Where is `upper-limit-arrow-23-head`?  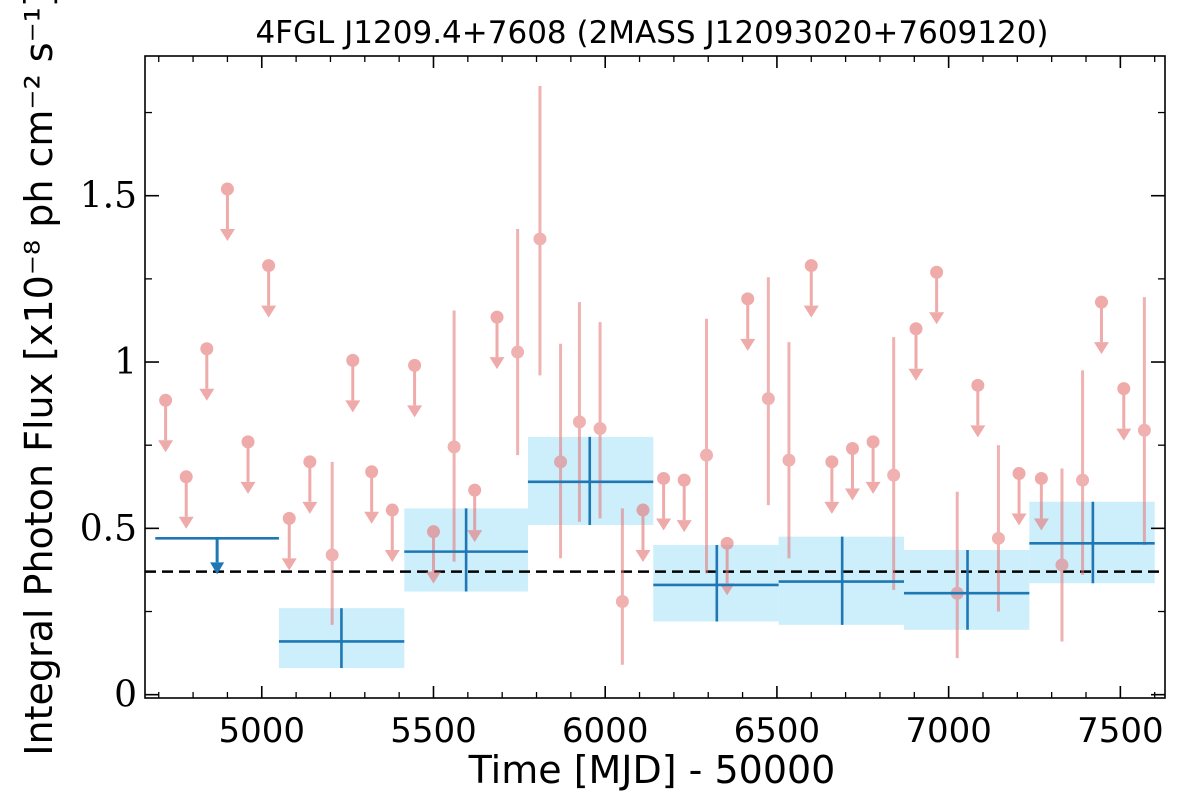 upper-limit-arrow-23-head is located at coordinates (873, 487).